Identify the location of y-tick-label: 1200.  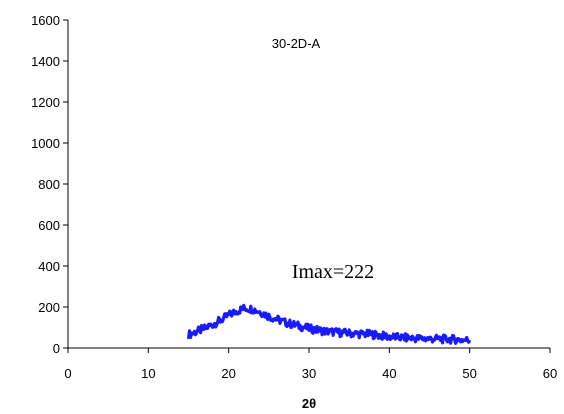
(45, 102).